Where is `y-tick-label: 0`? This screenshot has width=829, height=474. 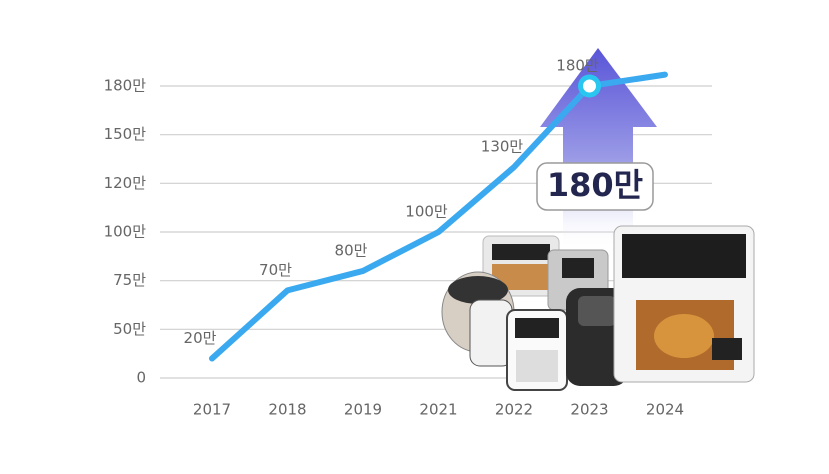
y-tick-label: 0 is located at coordinates (141, 378).